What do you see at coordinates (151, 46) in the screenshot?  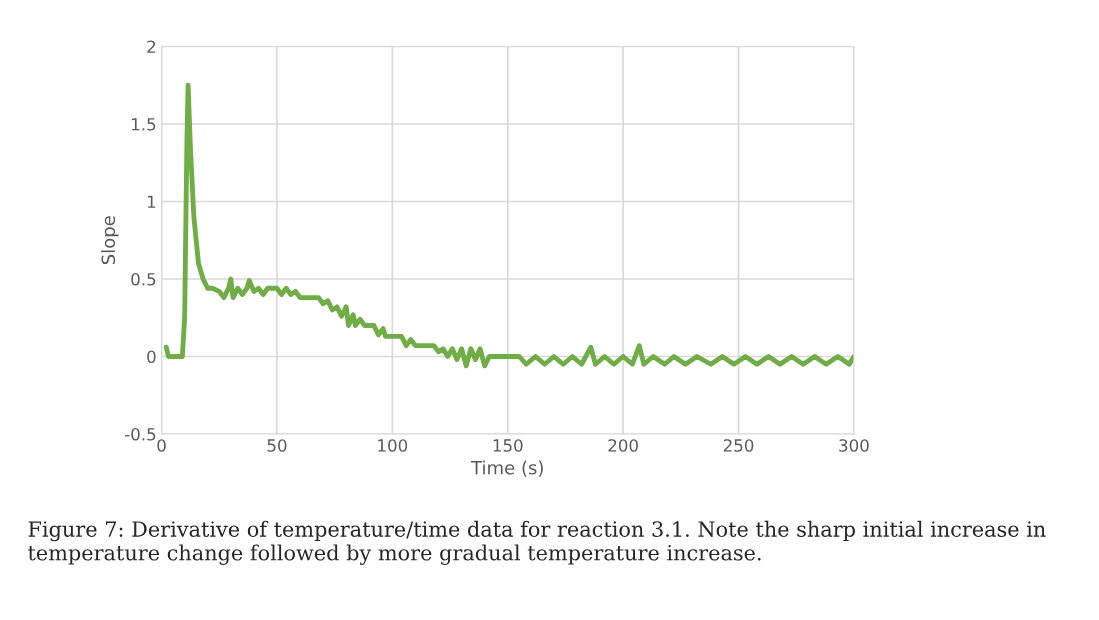 I see `y-tick-label: 2` at bounding box center [151, 46].